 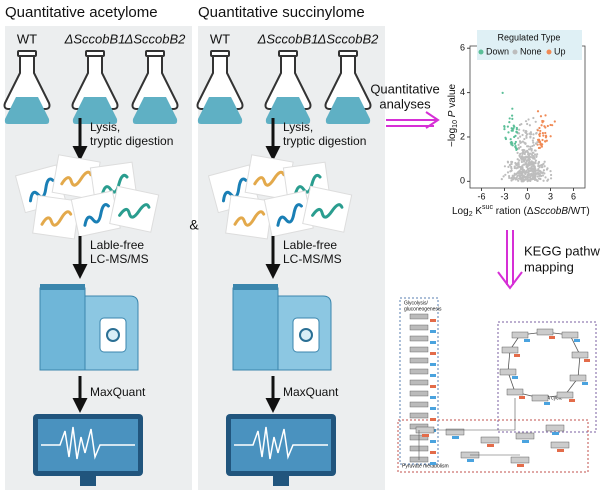 What do you see at coordinates (117, 245) in the screenshot?
I see `step-label: Lable-free` at bounding box center [117, 245].